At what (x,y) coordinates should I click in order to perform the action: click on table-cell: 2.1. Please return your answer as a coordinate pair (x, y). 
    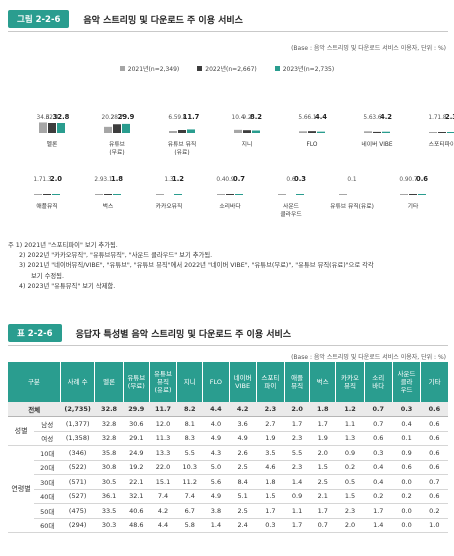
    Looking at the image, I should click on (322, 496).